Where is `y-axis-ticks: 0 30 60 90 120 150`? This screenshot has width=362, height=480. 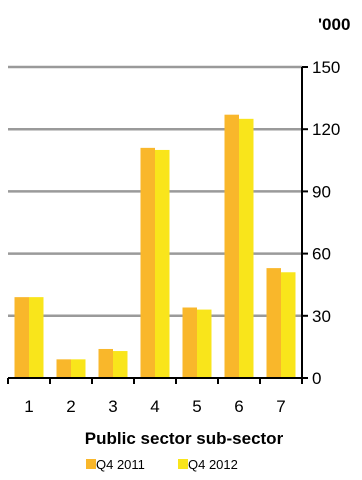
y-axis-ticks: 0 30 60 90 120 150 is located at coordinates (321, 223).